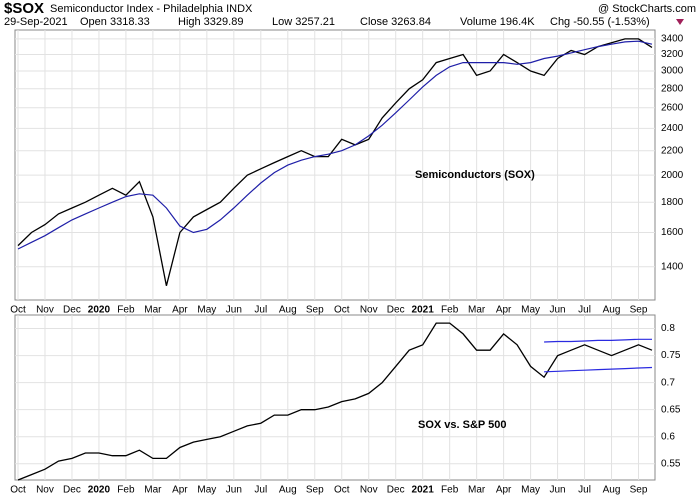  What do you see at coordinates (668, 328) in the screenshot?
I see `y-tick-label: 0.8` at bounding box center [668, 328].